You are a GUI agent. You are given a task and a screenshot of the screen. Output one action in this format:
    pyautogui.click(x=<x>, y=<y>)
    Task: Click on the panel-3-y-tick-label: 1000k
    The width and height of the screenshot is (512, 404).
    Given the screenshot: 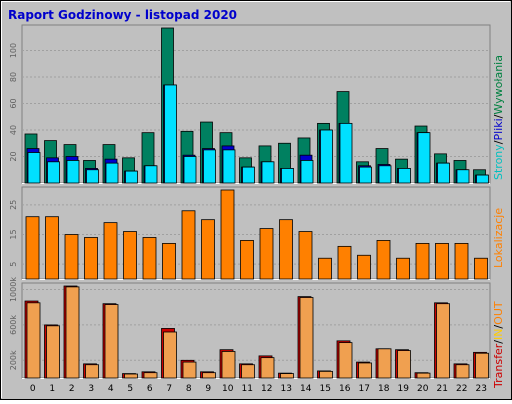 What is the action you would take?
    pyautogui.click(x=13, y=289)
    